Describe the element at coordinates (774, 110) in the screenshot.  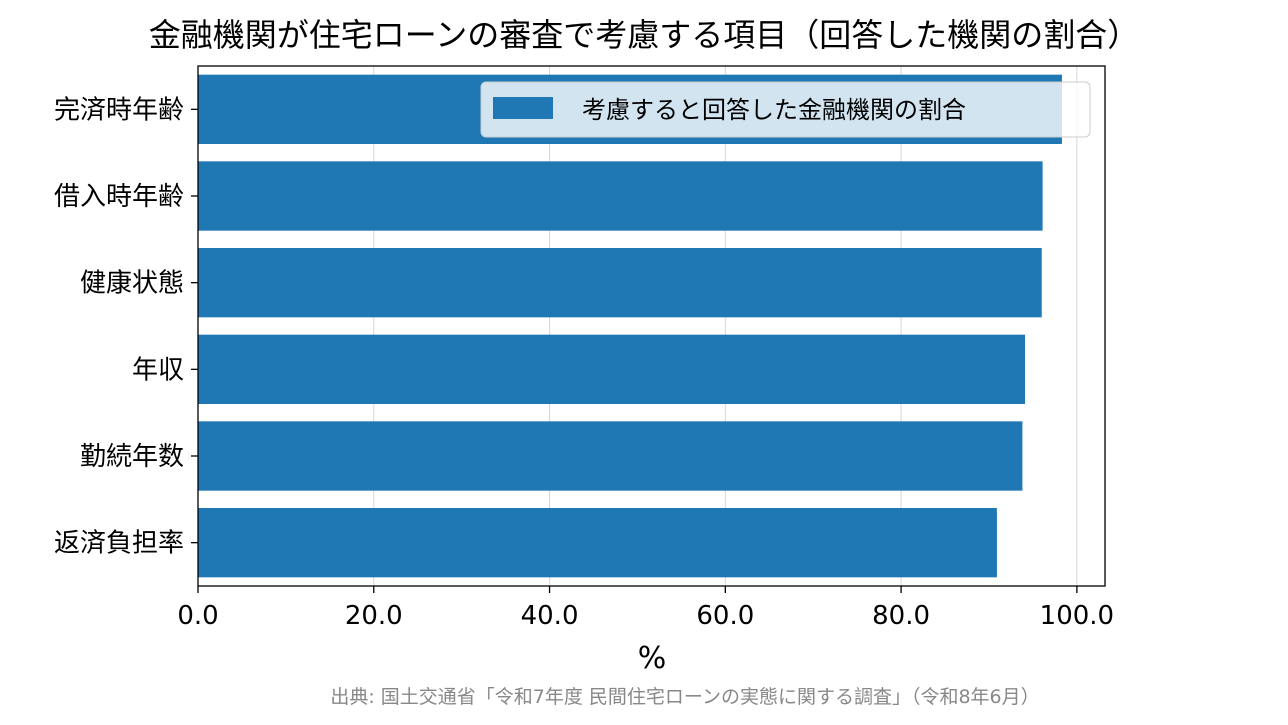
I see `legend-label: 考慮すると回答した金融機関の割合` at that location.